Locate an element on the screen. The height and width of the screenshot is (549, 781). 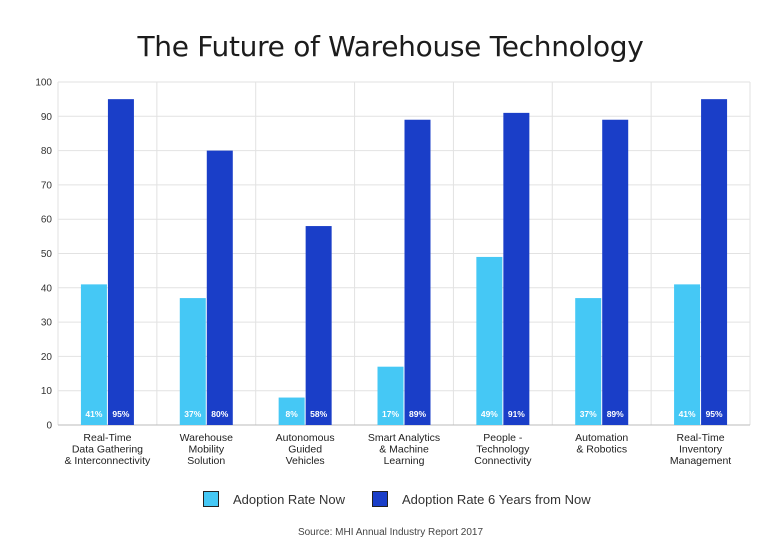
y-axis: 0 10 20 30 40 50 60 70 80 90 100 is located at coordinates (43, 255).